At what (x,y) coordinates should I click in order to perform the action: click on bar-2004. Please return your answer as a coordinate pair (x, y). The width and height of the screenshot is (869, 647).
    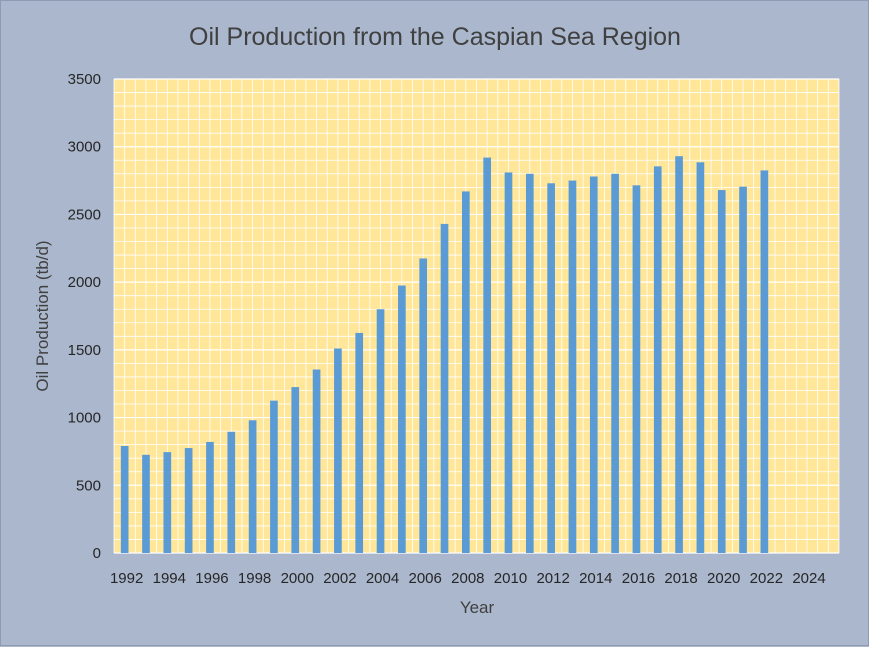
    Looking at the image, I should click on (380, 431).